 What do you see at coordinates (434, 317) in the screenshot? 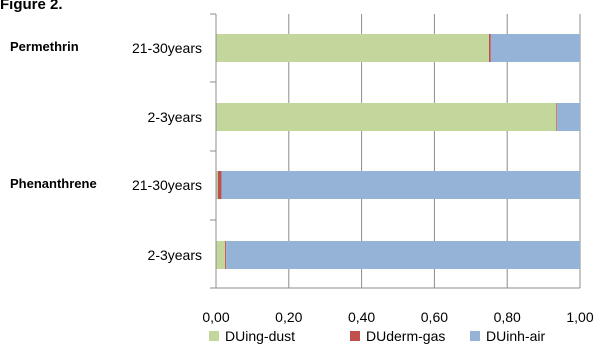
I see `x-tick-label: 0,60` at bounding box center [434, 317].